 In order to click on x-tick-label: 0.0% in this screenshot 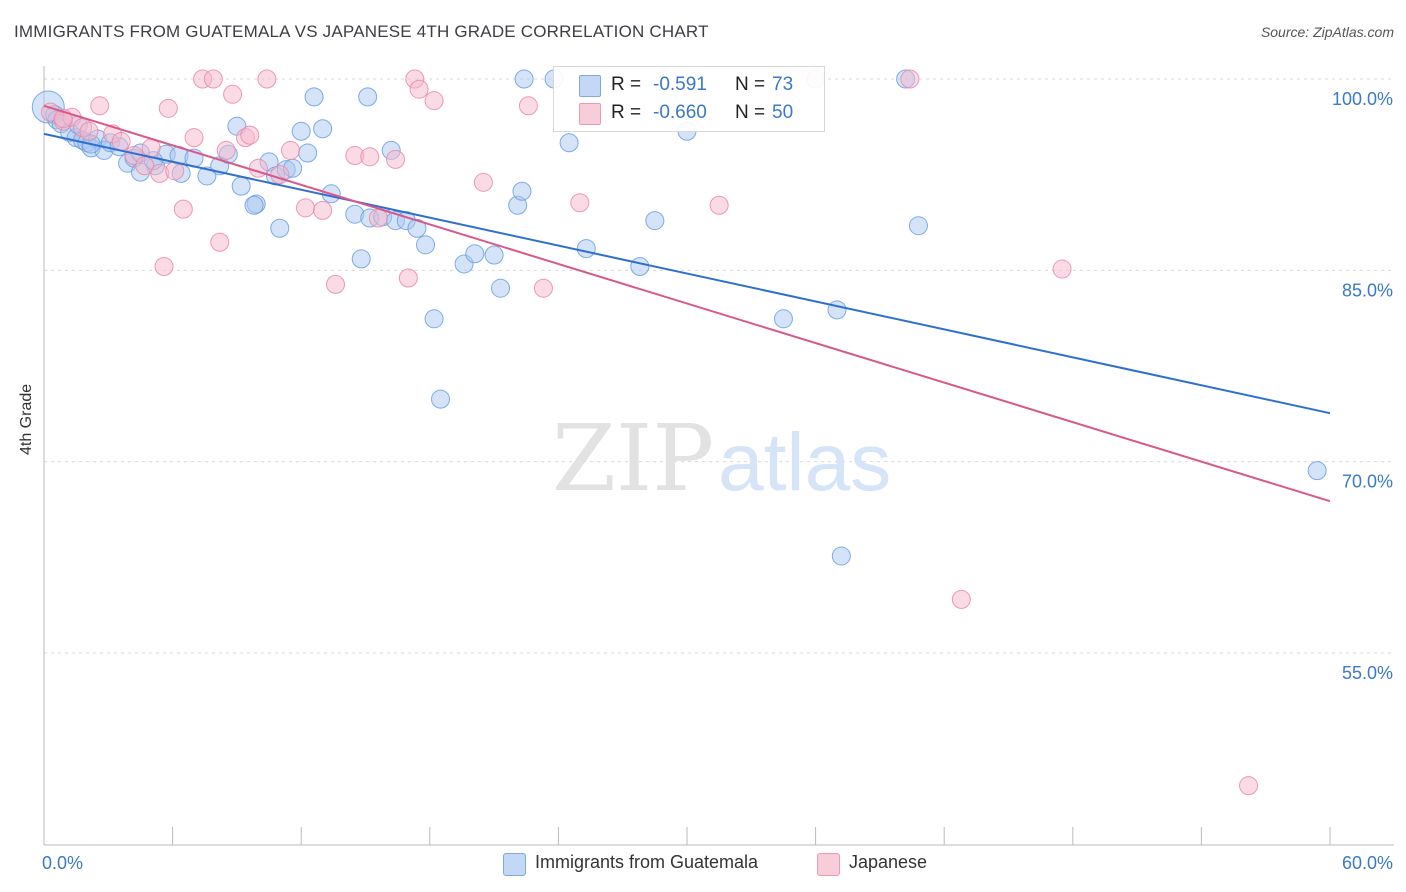, I will do `click(62, 863)`.